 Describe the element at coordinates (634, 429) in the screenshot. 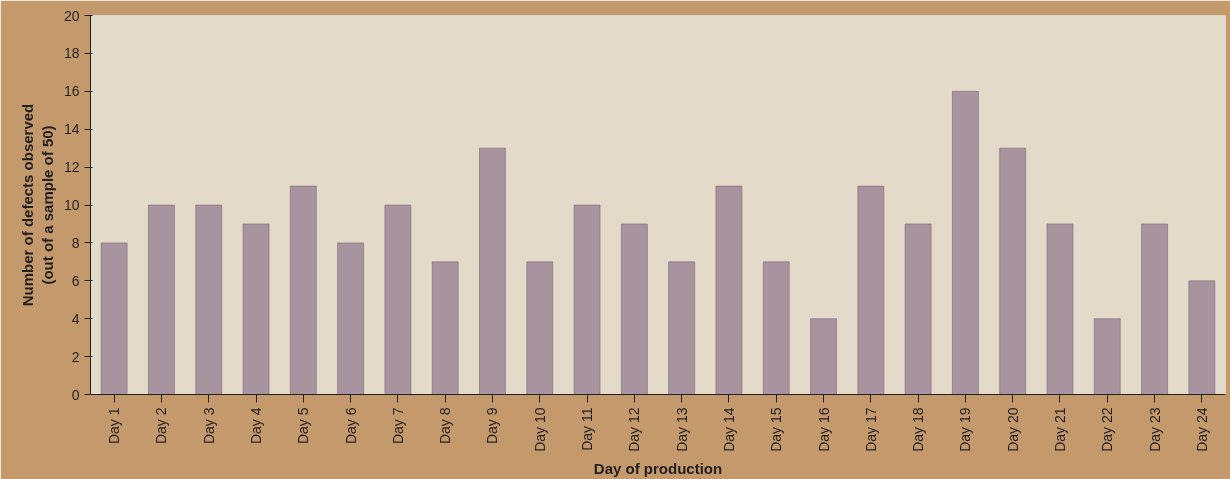

I see `x-tick-label: Day 12` at that location.